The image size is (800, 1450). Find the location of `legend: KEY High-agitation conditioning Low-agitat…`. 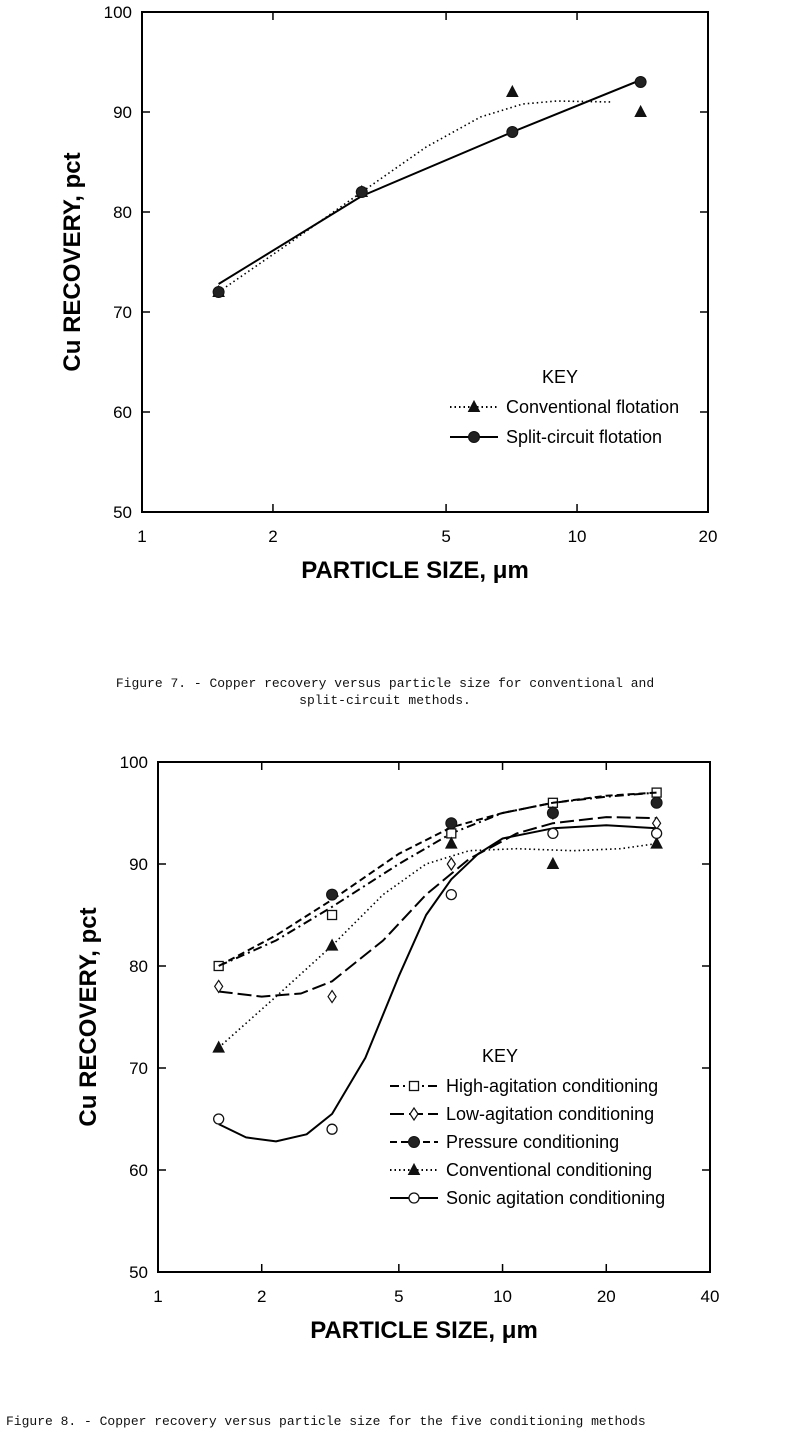

legend: KEY High-agitation conditioning Low-agitat… is located at coordinates (527, 1127).